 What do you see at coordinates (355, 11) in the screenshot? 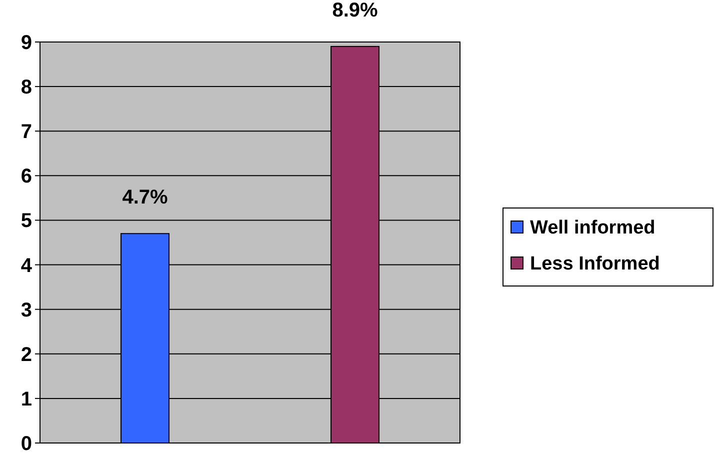
I see `data-label: 8.9%` at bounding box center [355, 11].